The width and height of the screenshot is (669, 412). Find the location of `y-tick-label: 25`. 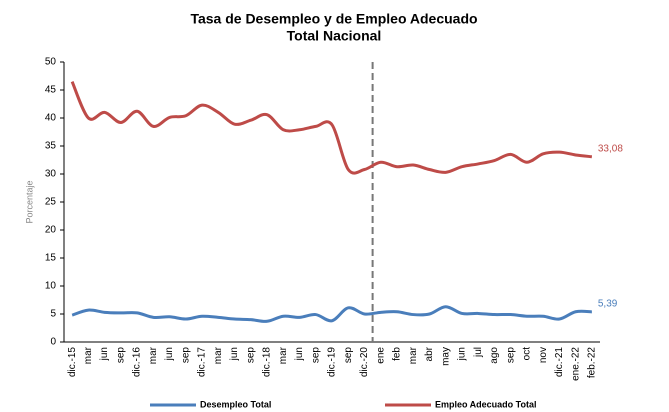

y-tick-label: 25 is located at coordinates (51, 202).